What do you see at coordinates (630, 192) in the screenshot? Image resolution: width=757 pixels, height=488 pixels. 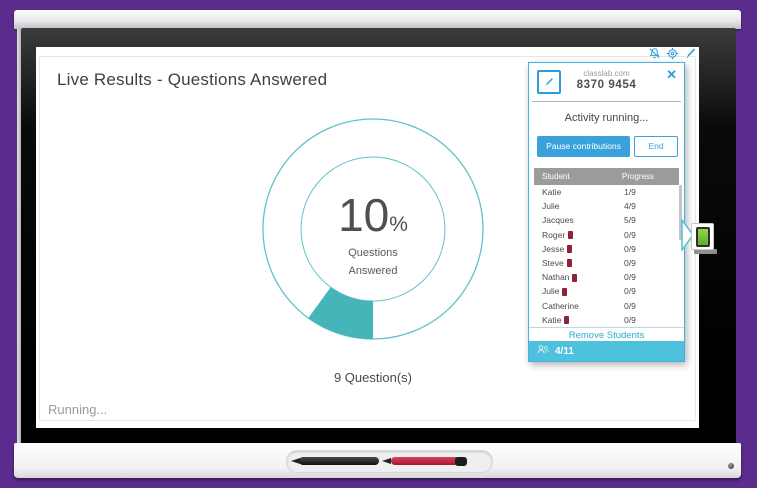 I see `student-progress: 1/9` at bounding box center [630, 192].